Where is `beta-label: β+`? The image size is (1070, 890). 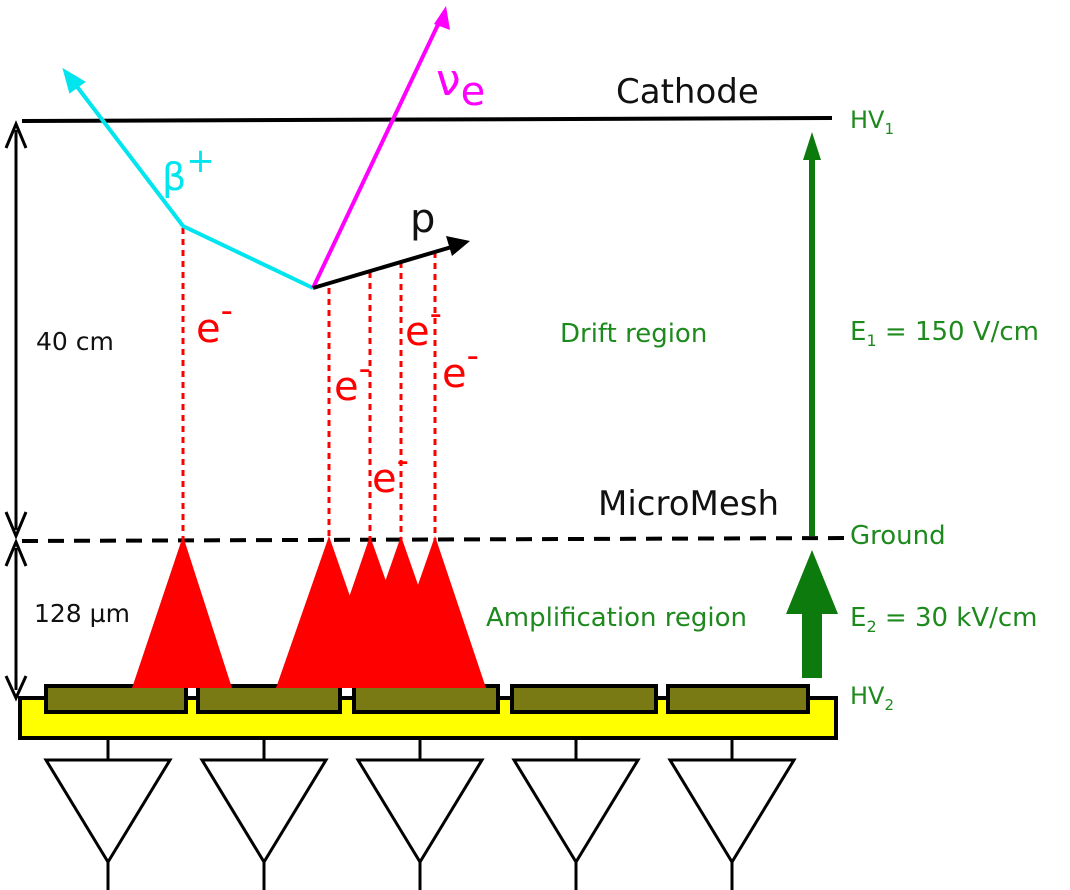
beta-label: β+ is located at coordinates (188, 170).